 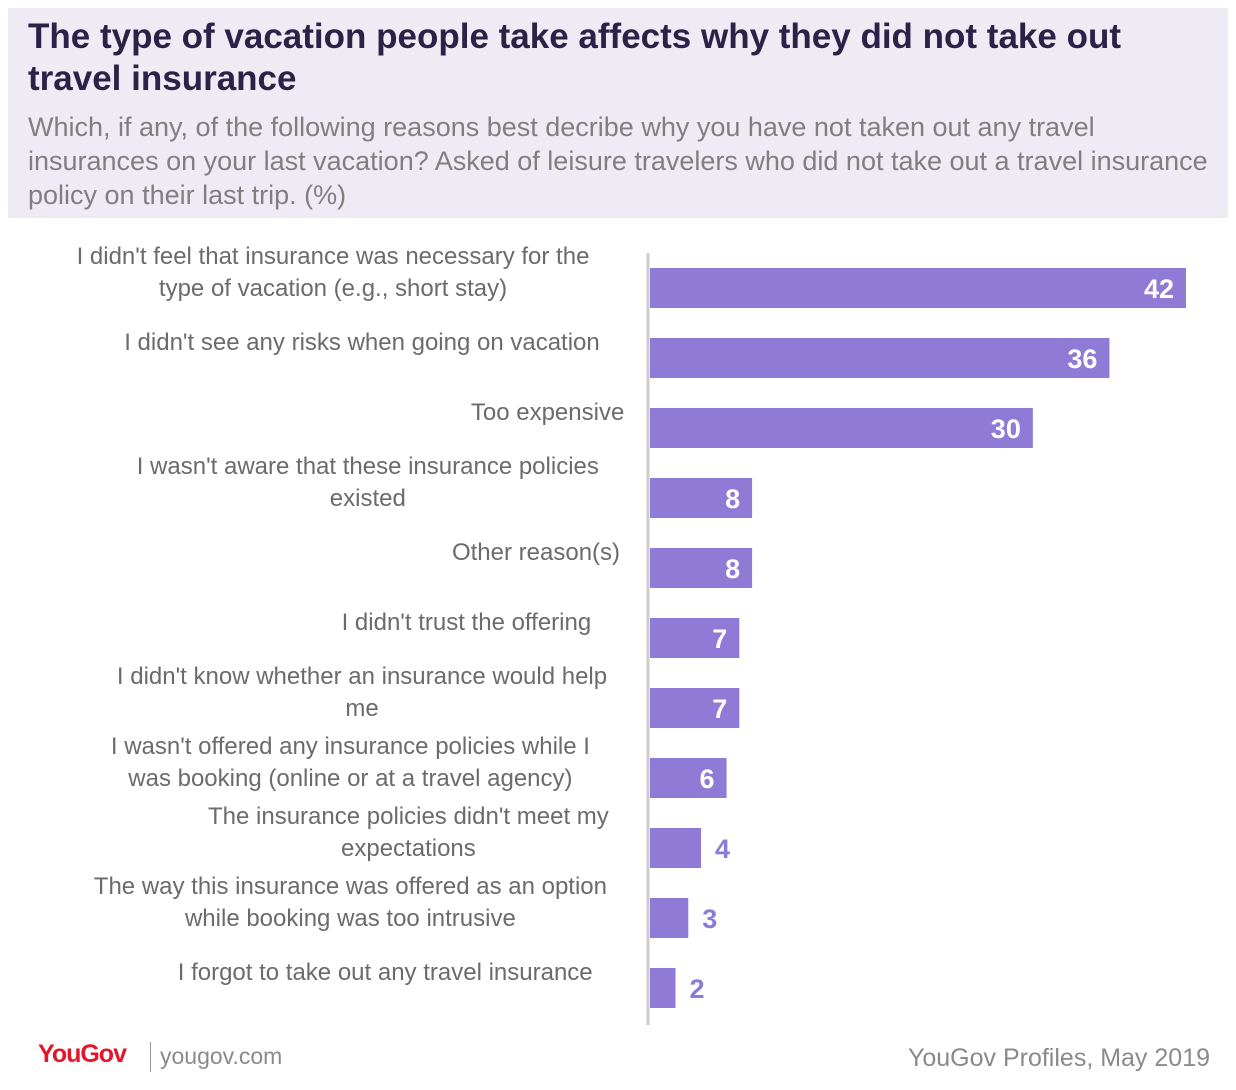 I want to click on value-label-10: 2, so click(x=697, y=989).